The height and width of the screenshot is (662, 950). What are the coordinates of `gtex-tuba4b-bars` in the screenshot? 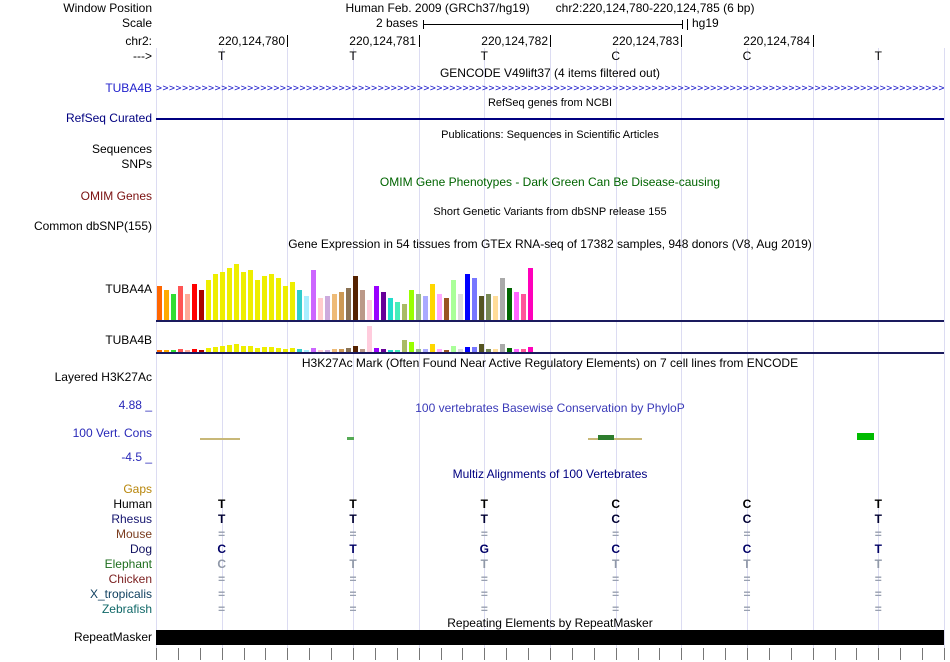 It's located at (347, 339).